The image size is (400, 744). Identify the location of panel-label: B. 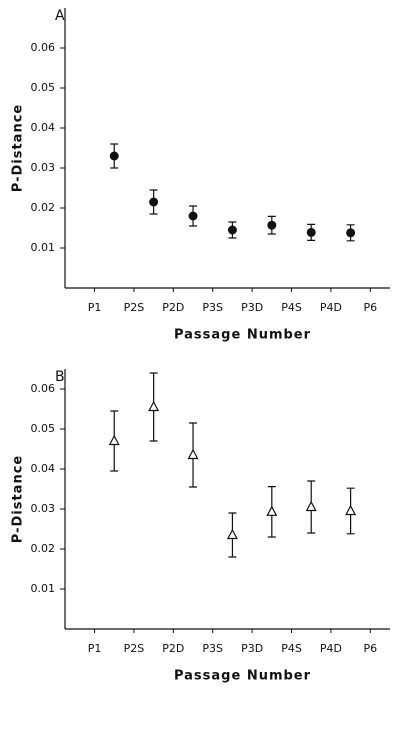
(60, 377).